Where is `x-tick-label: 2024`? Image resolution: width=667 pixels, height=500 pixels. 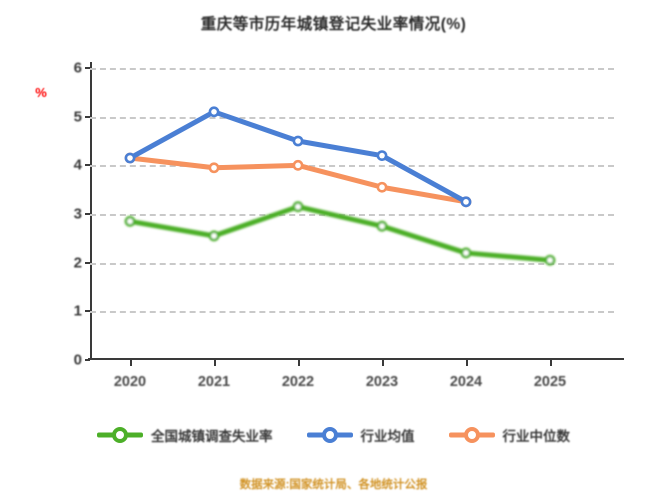
x-tick-label: 2024 is located at coordinates (466, 382).